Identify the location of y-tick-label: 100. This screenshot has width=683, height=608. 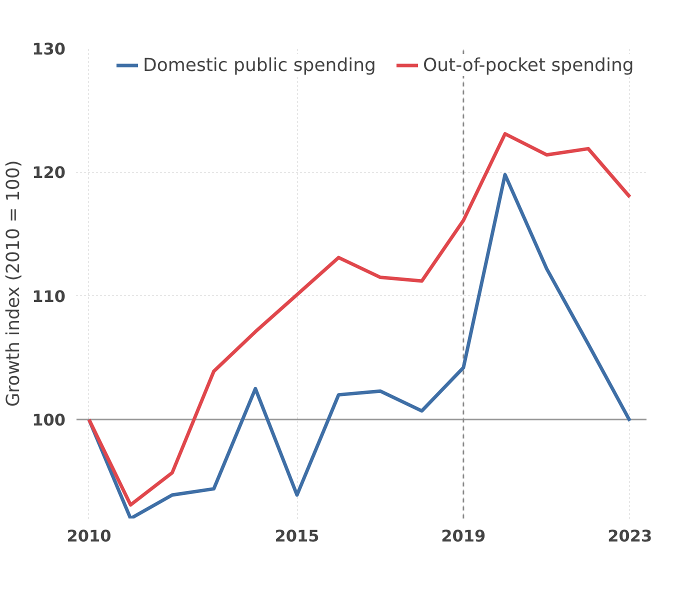
(49, 420).